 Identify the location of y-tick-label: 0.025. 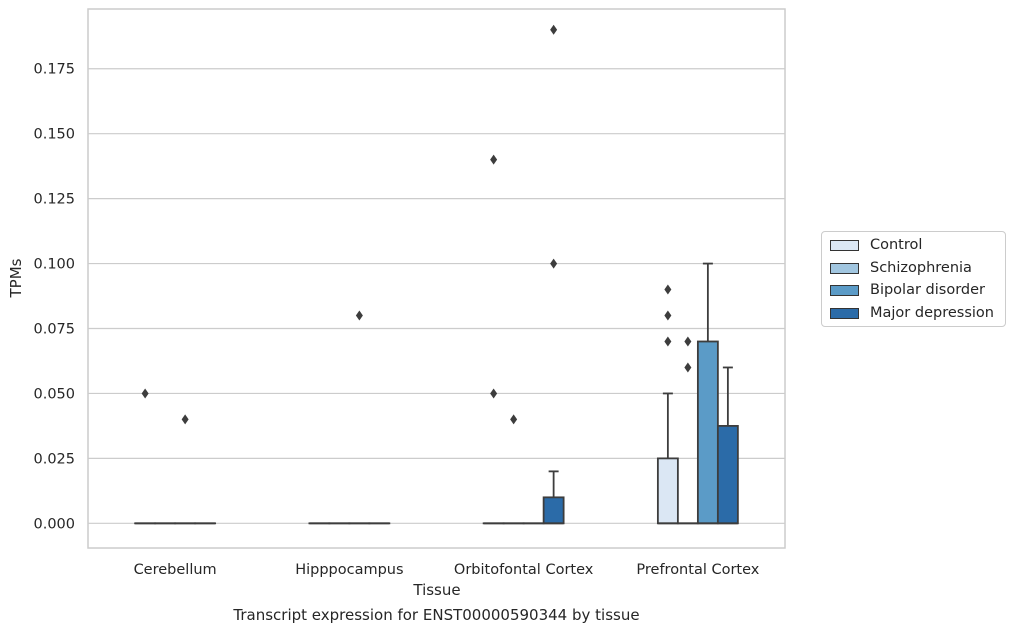
(54, 459).